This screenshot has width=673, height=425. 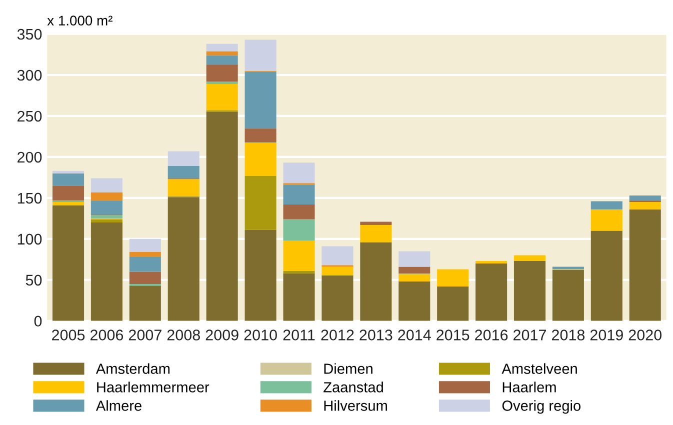 What do you see at coordinates (30, 239) in the screenshot?
I see `y-tick-label: 100` at bounding box center [30, 239].